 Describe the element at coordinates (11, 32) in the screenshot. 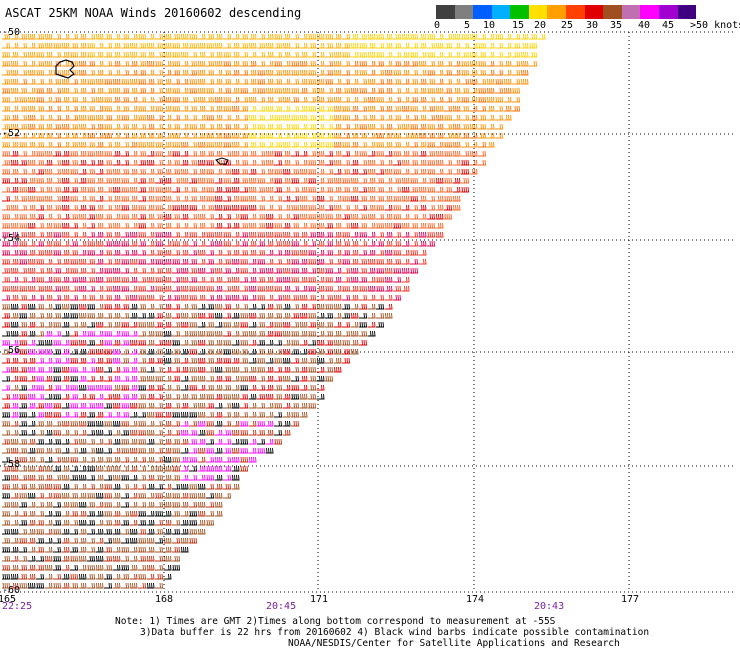

I see `latitude-label: -50` at that location.